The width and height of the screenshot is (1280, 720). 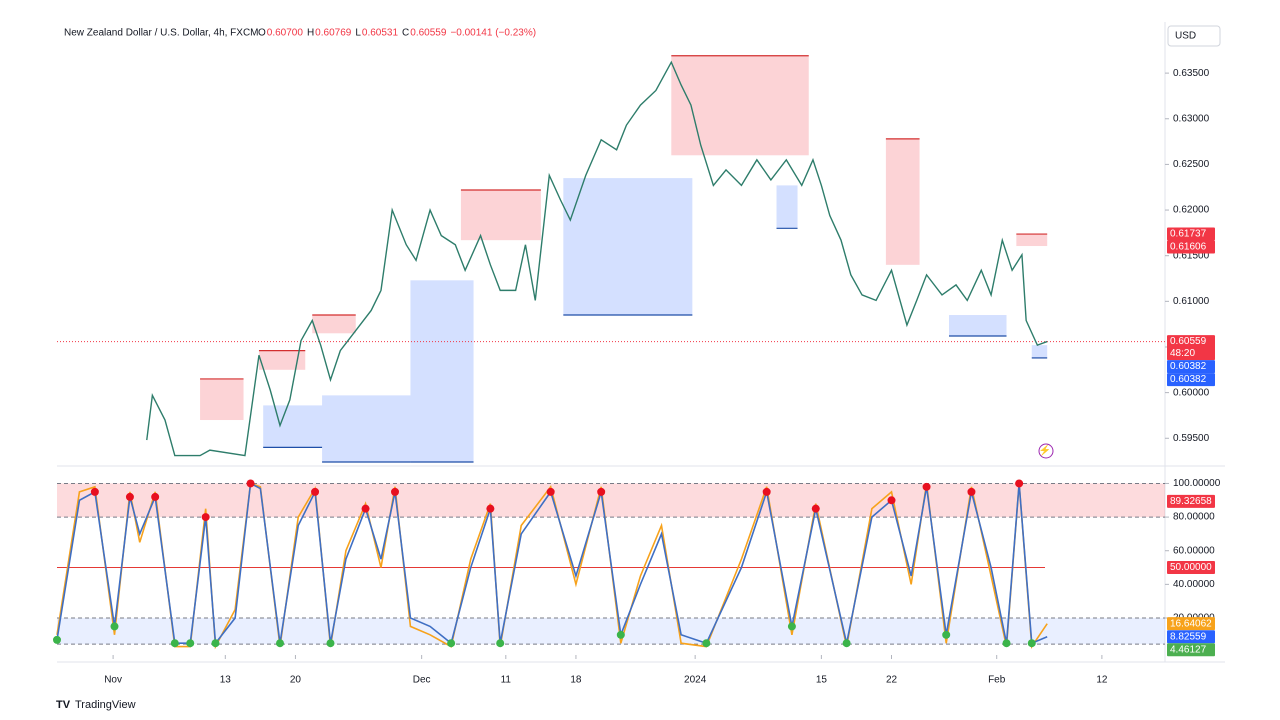 I want to click on ohlc-value: 0.60769, so click(x=333, y=33).